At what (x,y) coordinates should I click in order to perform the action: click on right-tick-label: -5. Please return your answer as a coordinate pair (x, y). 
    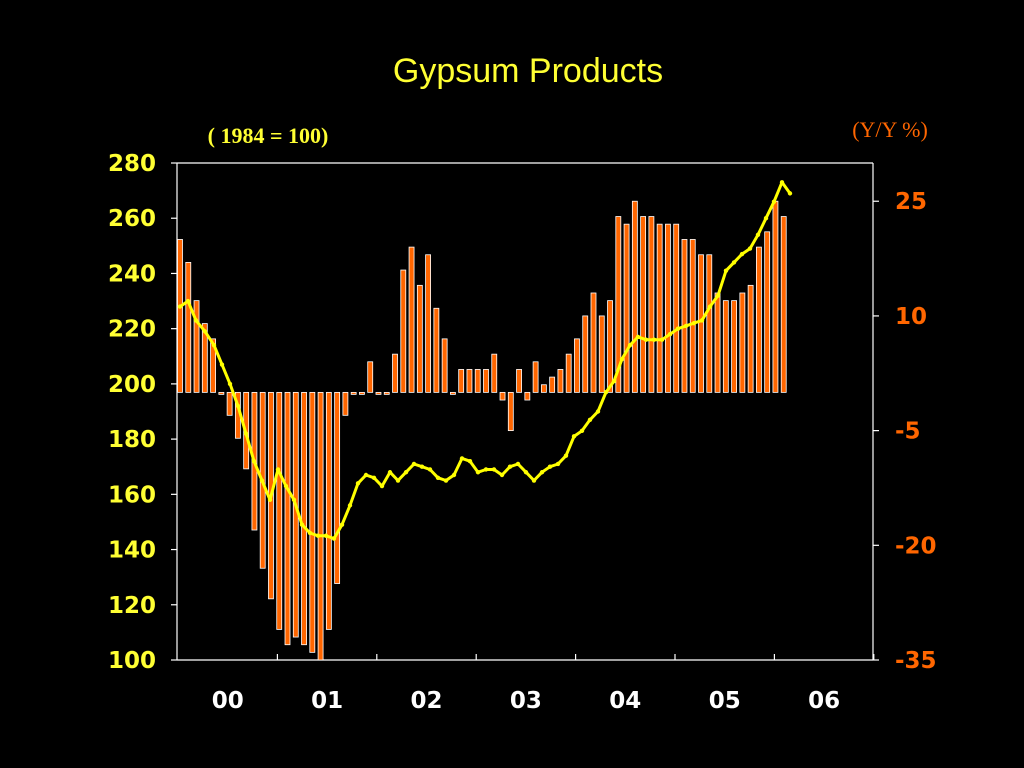
    Looking at the image, I should click on (908, 432).